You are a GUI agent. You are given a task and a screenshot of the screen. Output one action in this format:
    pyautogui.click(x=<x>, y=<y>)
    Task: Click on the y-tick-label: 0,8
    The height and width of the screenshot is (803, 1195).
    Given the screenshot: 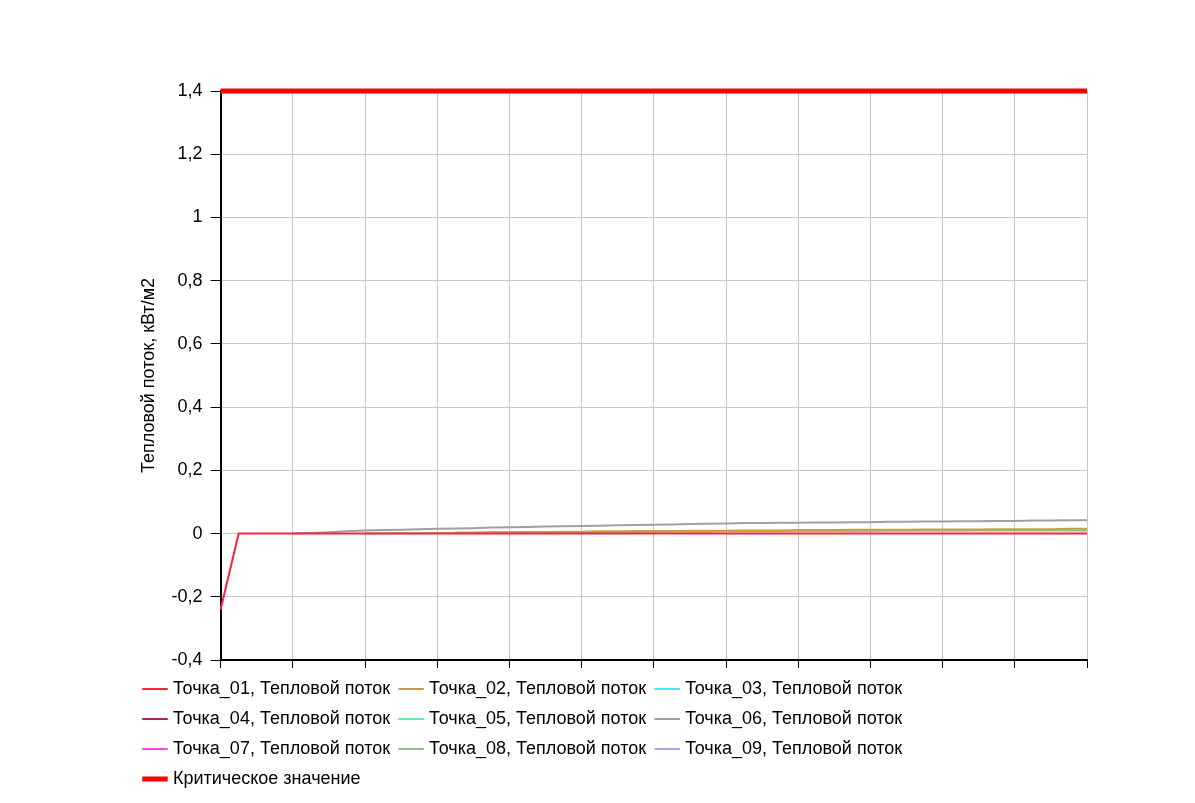 What is the action you would take?
    pyautogui.click(x=190, y=279)
    